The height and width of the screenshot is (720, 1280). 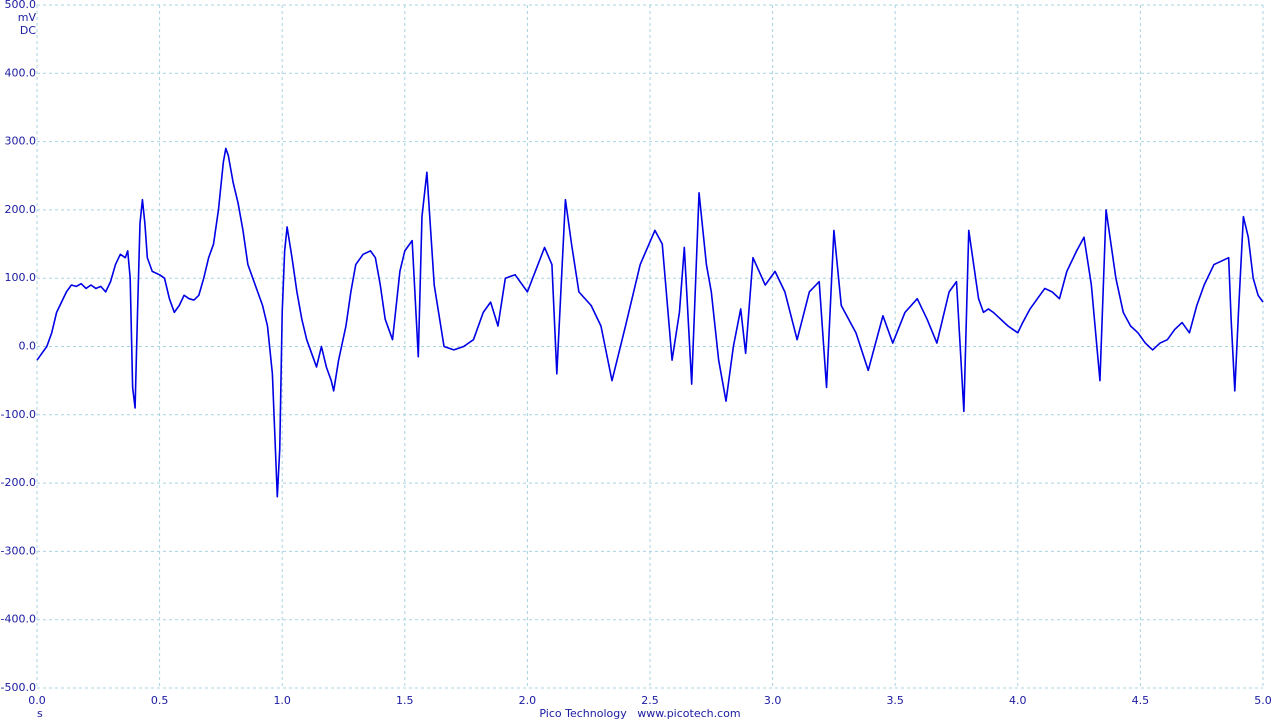 What do you see at coordinates (18, 482) in the screenshot?
I see `y-tick-label: -200.0` at bounding box center [18, 482].